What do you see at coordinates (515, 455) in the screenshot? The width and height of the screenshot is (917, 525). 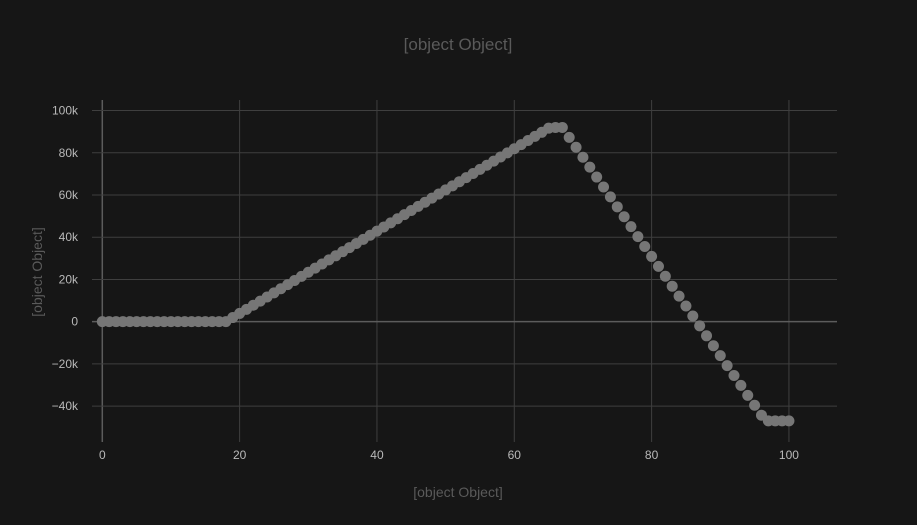 I see `x-tick-label: 60` at bounding box center [515, 455].